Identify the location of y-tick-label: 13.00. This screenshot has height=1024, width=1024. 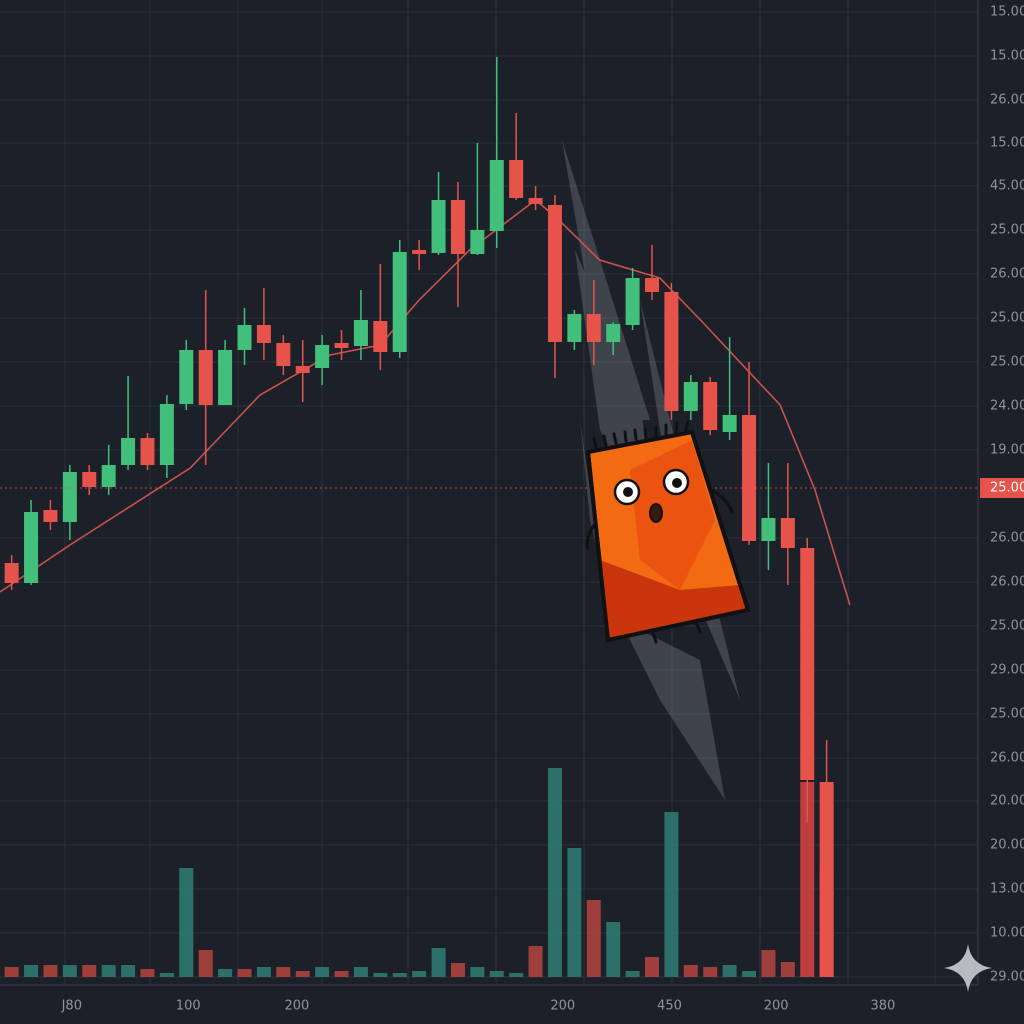
(1007, 889).